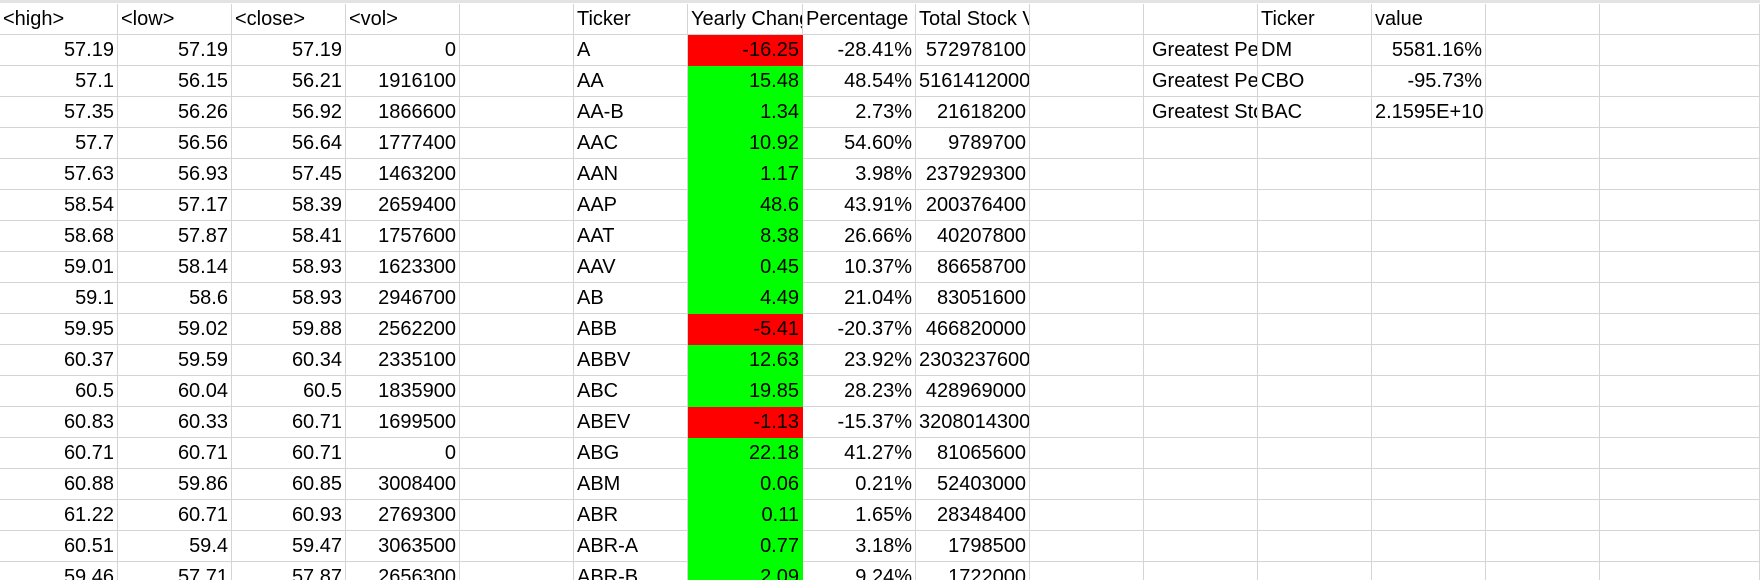 The height and width of the screenshot is (580, 1760). What do you see at coordinates (289, 81) in the screenshot?
I see `close-cell: 56.21` at bounding box center [289, 81].